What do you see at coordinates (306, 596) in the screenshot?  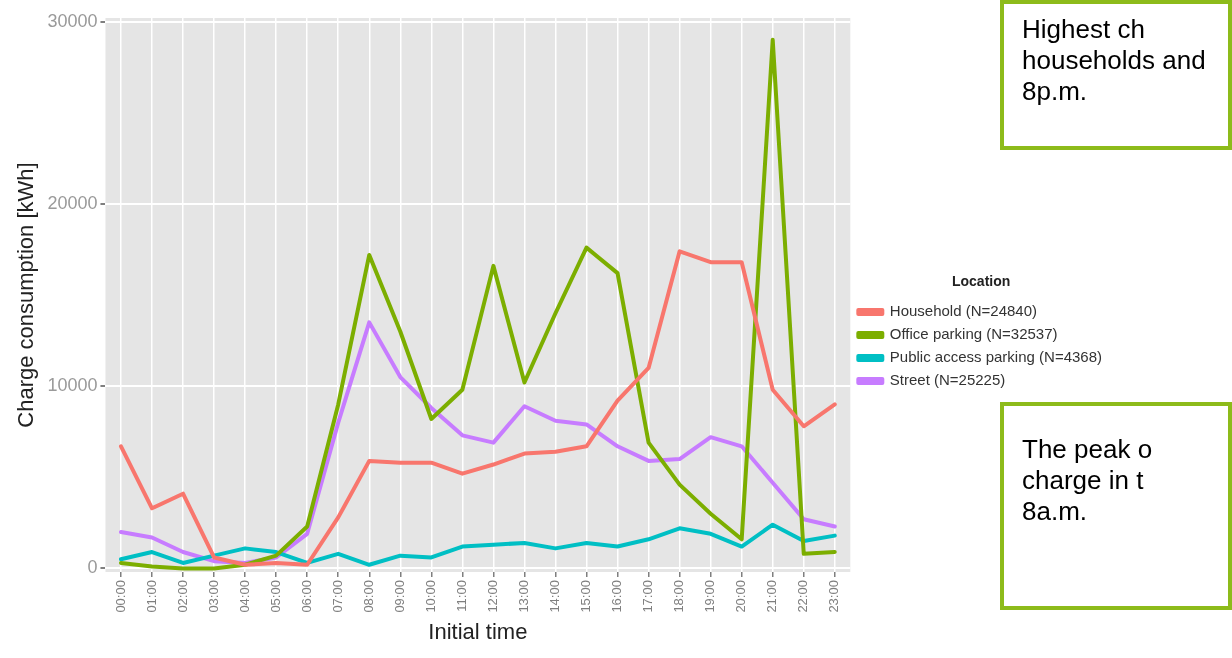 I see `x-tick-label: 06:00` at bounding box center [306, 596].